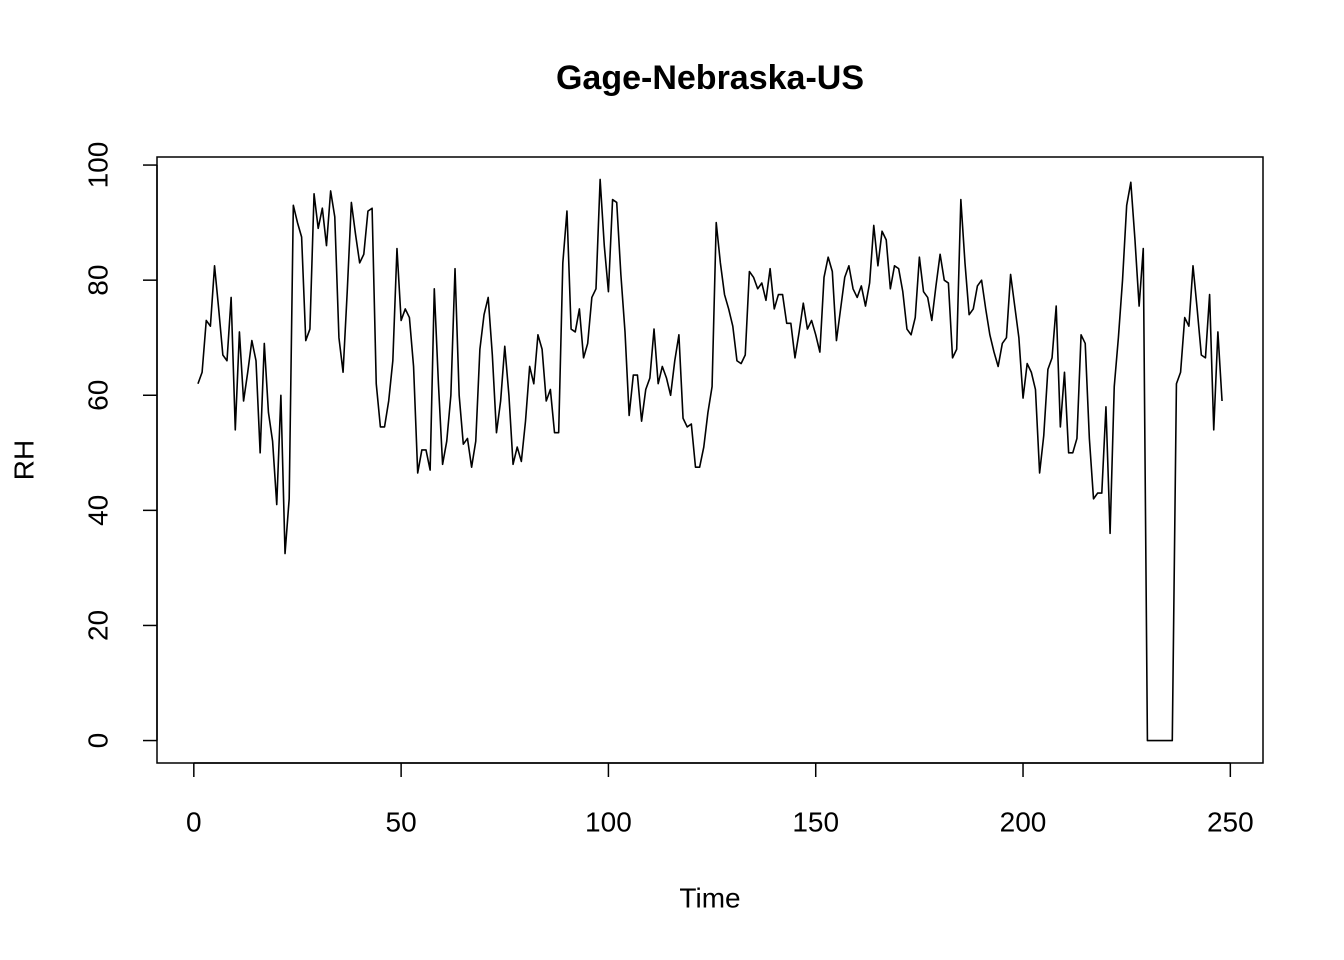 The width and height of the screenshot is (1344, 960). Describe the element at coordinates (97, 510) in the screenshot. I see `y-tick-label: 40` at that location.